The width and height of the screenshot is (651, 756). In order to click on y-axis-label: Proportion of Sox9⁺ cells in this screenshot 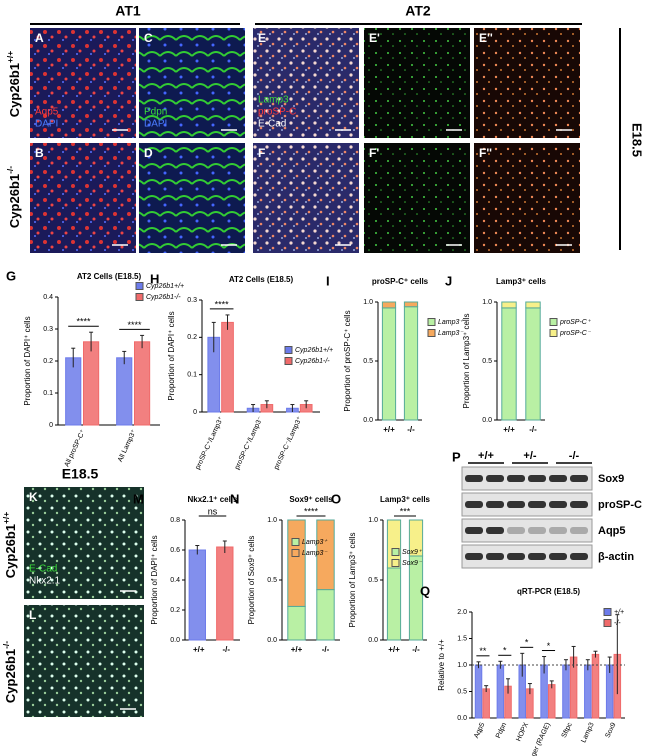, I will do `click(251, 580)`.